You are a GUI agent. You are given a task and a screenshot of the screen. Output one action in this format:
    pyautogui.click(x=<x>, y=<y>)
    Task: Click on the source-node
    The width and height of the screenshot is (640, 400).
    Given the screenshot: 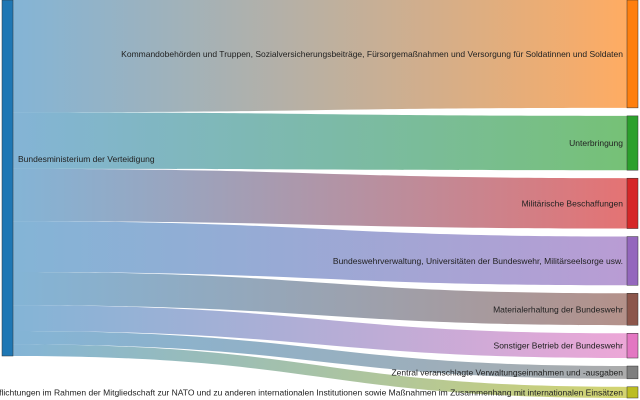 What is the action you would take?
    pyautogui.click(x=7, y=178)
    